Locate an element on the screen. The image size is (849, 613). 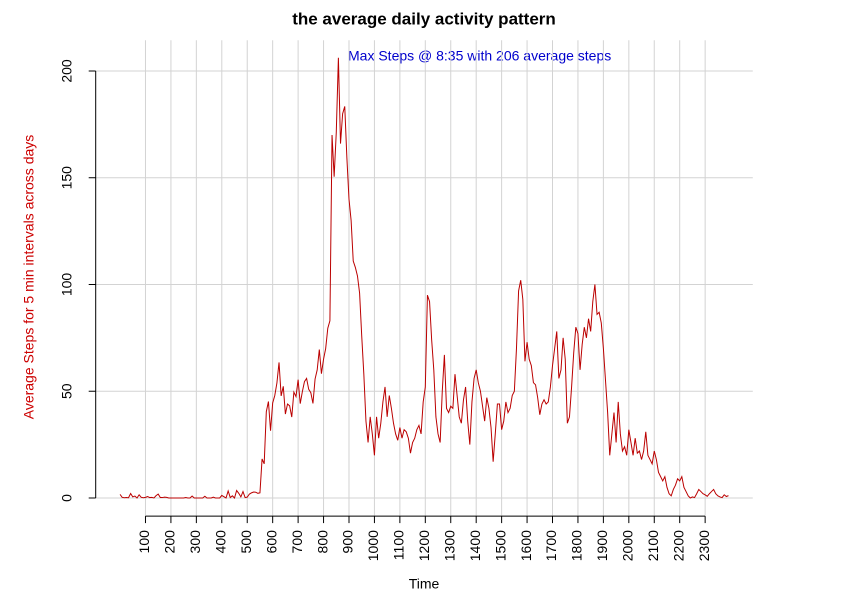
x-tick-label: 200 is located at coordinates (170, 542).